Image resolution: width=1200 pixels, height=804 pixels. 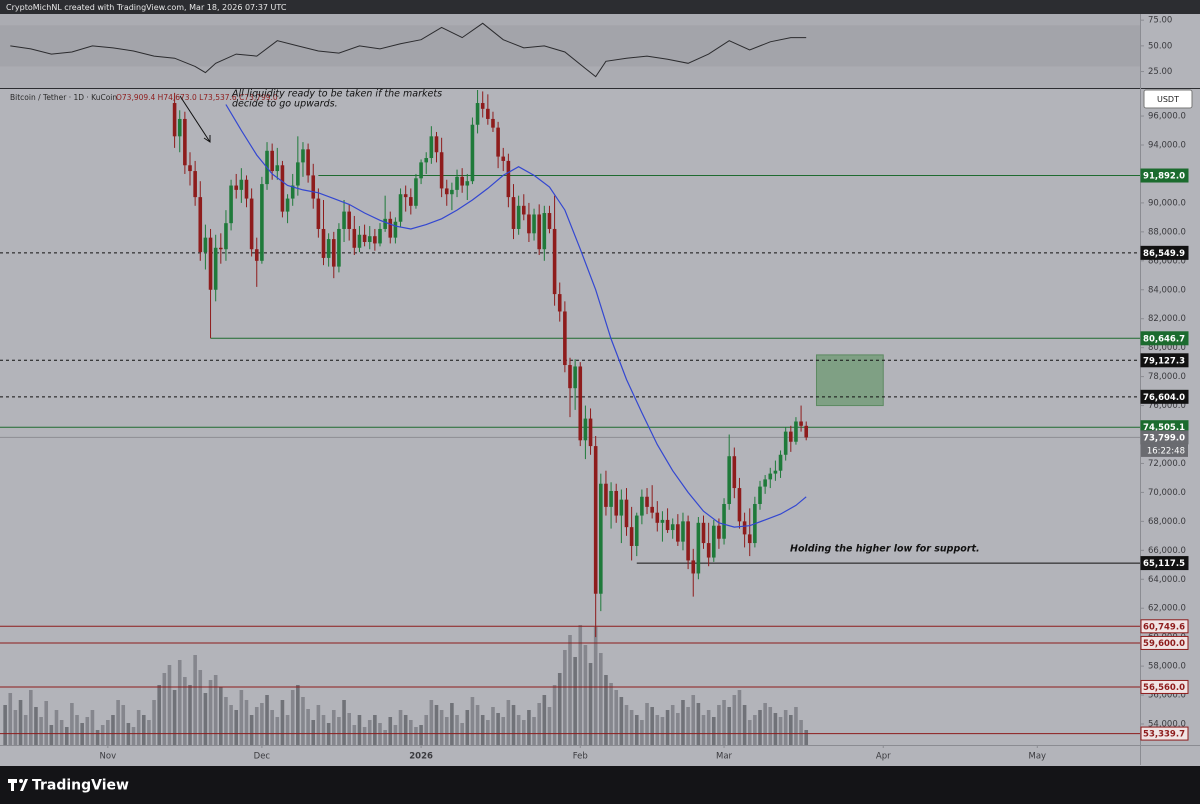 I want to click on x-tick-label: May, so click(x=1038, y=757).